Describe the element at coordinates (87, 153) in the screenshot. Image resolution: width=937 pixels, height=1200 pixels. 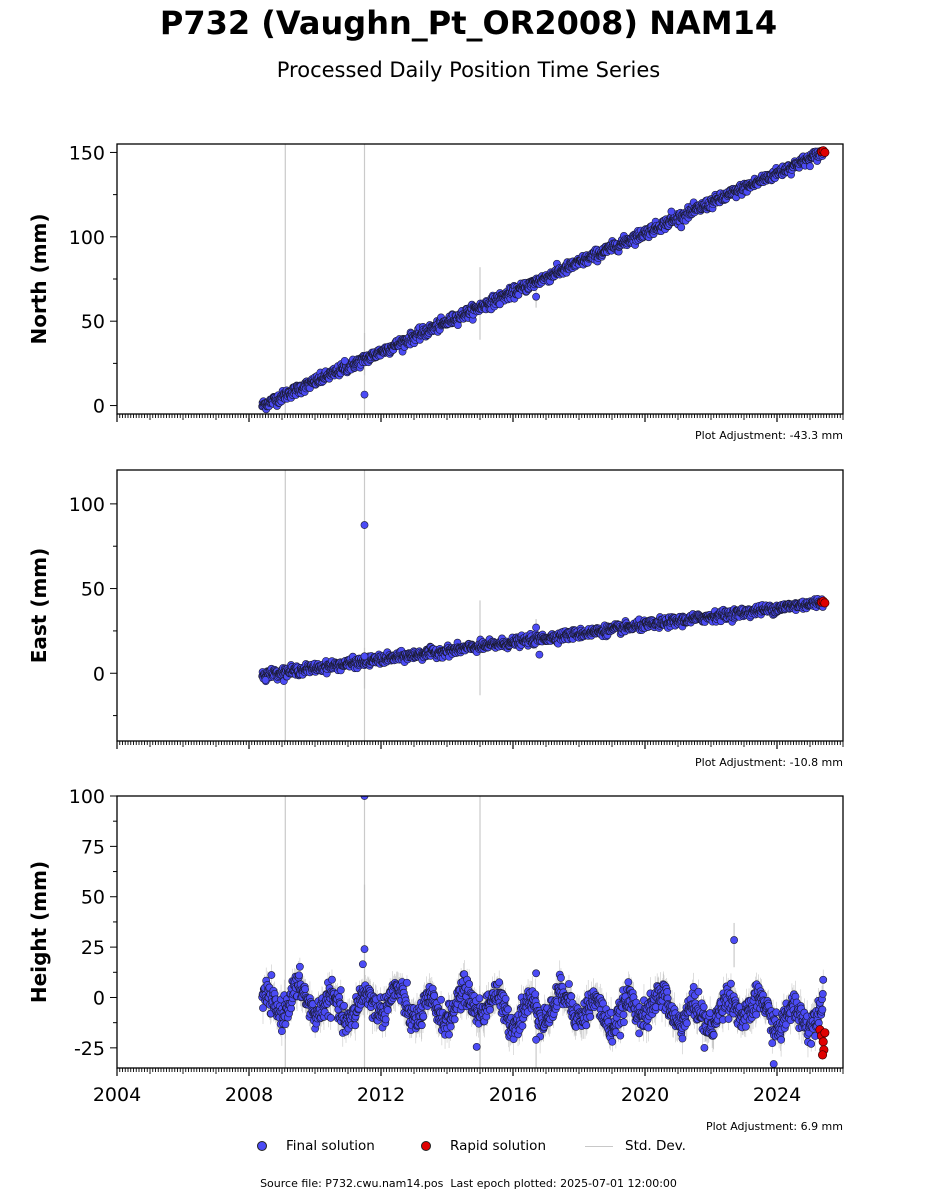
I see `y-tick-label: 150` at that location.